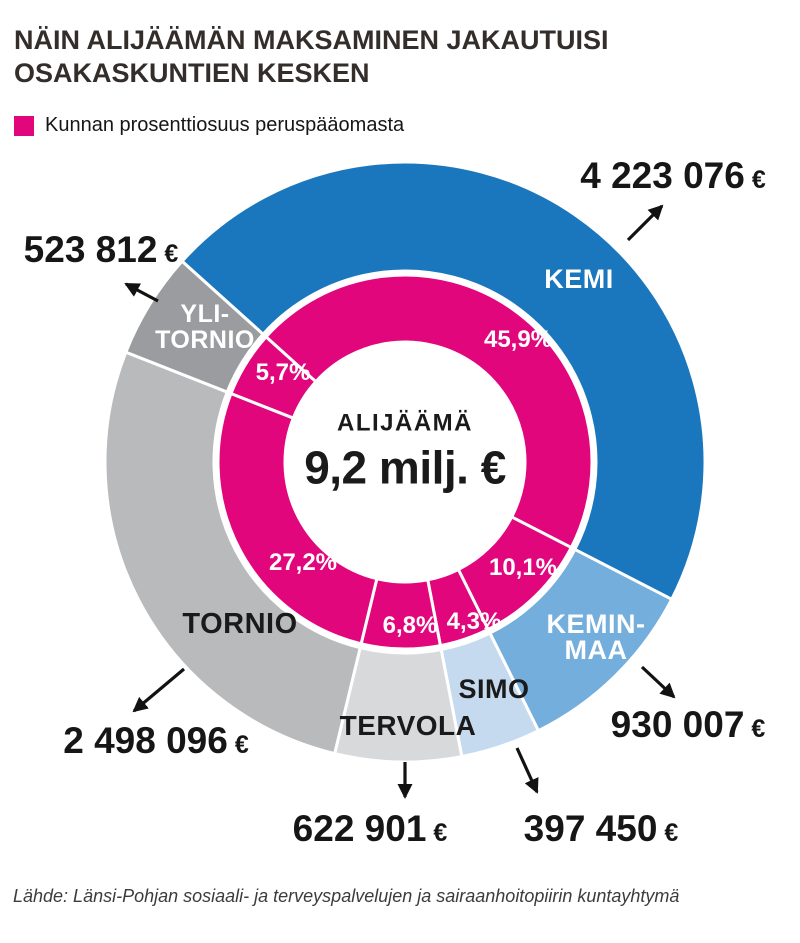 This screenshot has height=943, width=800. What do you see at coordinates (24, 125) in the screenshot?
I see `legend-swatch-icon` at bounding box center [24, 125].